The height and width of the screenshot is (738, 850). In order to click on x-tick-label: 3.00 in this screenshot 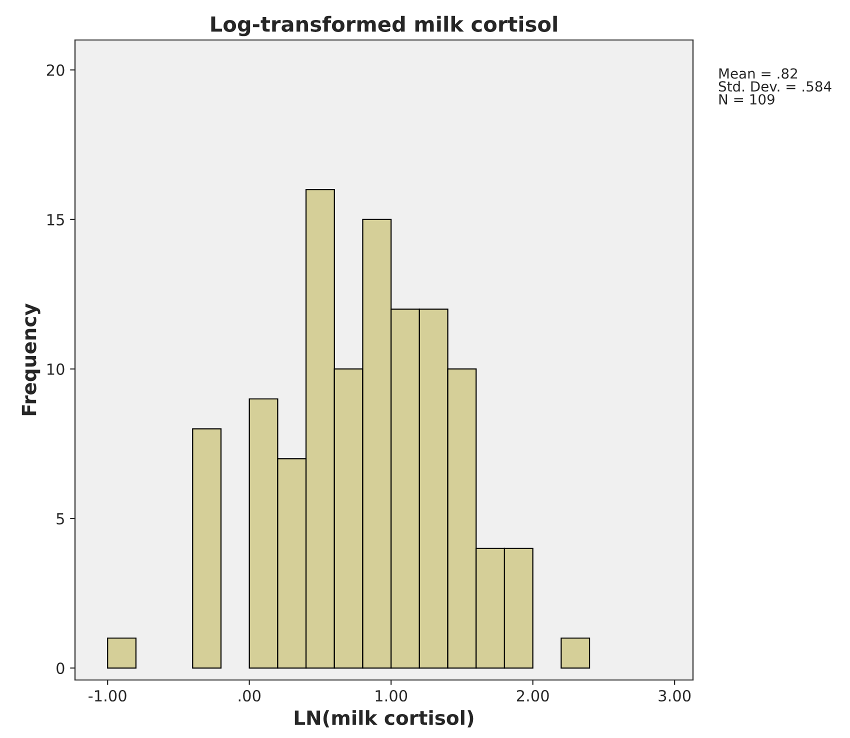, I will do `click(674, 696)`.